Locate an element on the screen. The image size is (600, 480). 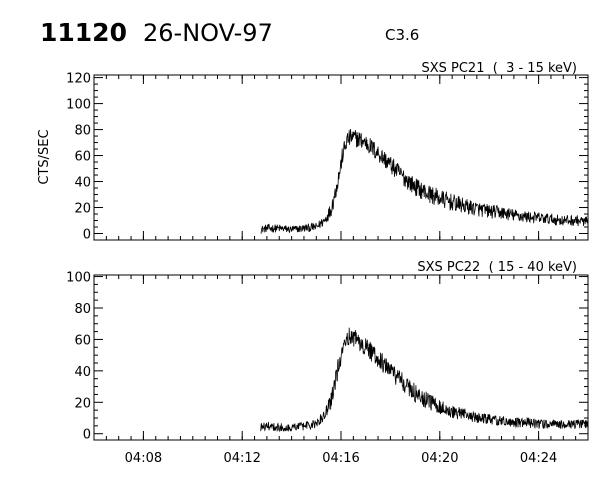
series-line-pc21 is located at coordinates (424, 181).